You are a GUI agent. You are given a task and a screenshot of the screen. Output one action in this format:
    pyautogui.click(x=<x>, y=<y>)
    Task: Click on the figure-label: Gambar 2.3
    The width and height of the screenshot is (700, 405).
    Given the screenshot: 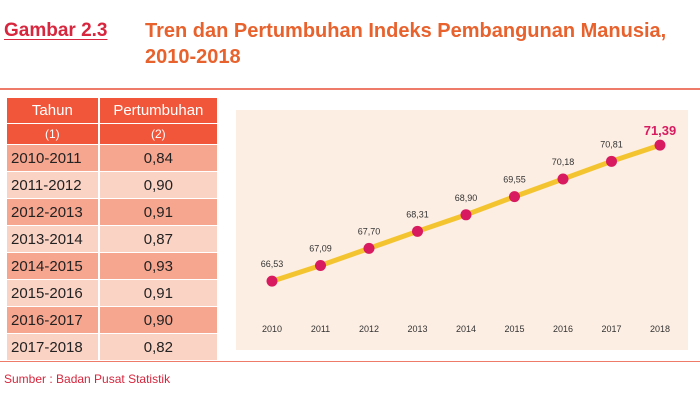 What is the action you would take?
    pyautogui.click(x=56, y=30)
    